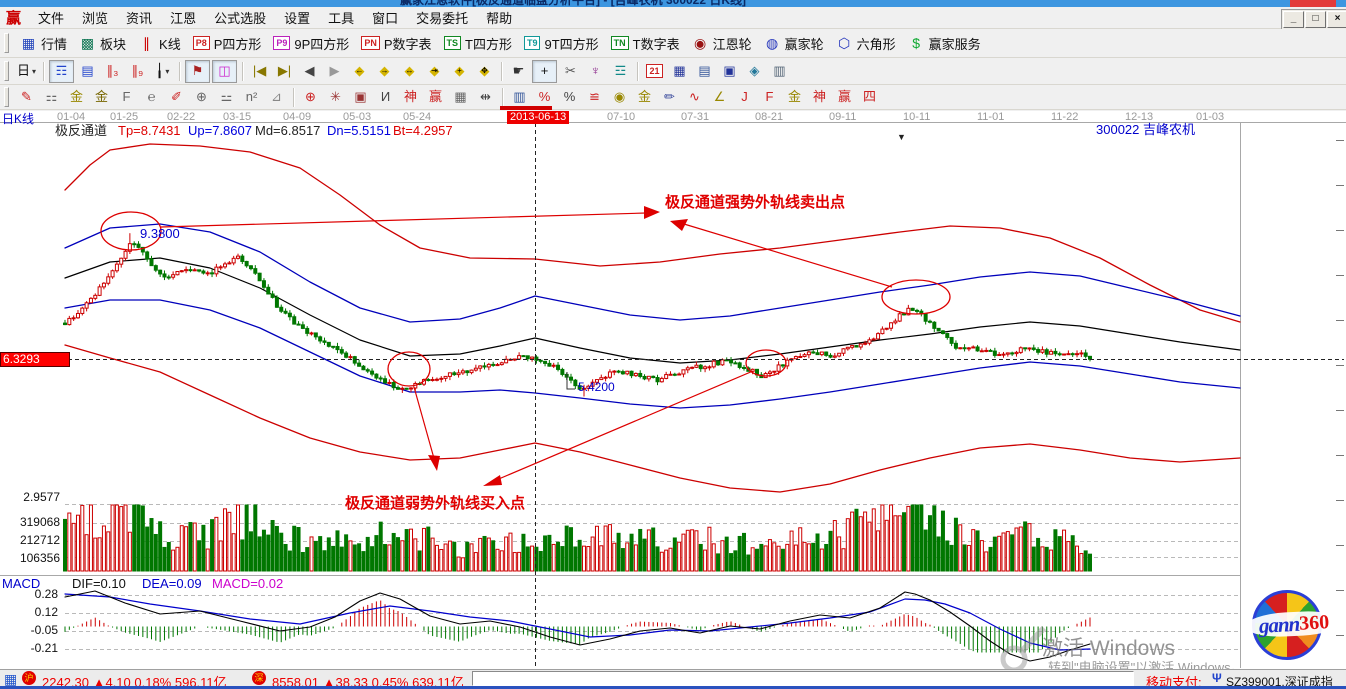 The image size is (1346, 689). What do you see at coordinates (284, 71) in the screenshot?
I see `nav-last-page-button: ▶|` at bounding box center [284, 71].